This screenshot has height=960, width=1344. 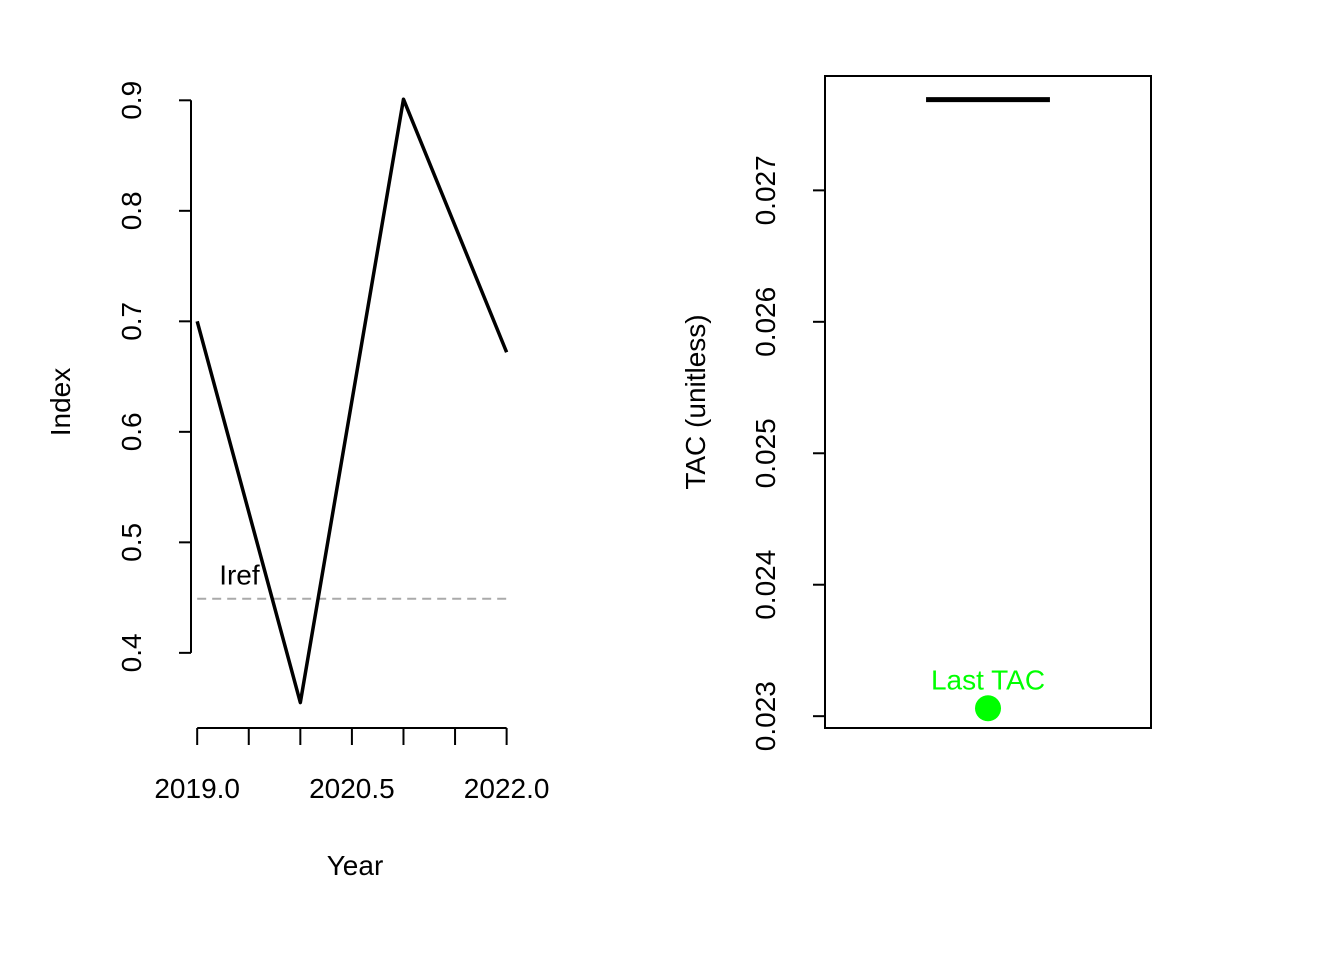 What do you see at coordinates (197, 788) in the screenshot?
I see `x-tick-label: 2019.0` at bounding box center [197, 788].